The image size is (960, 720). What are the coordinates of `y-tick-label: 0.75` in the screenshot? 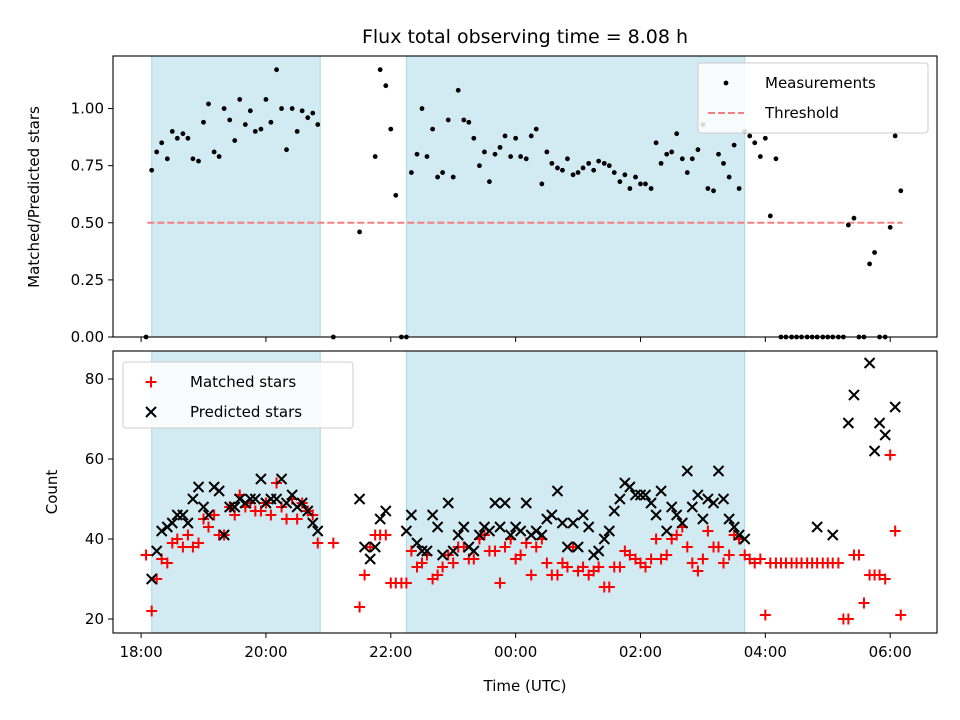 It's located at (87, 166).